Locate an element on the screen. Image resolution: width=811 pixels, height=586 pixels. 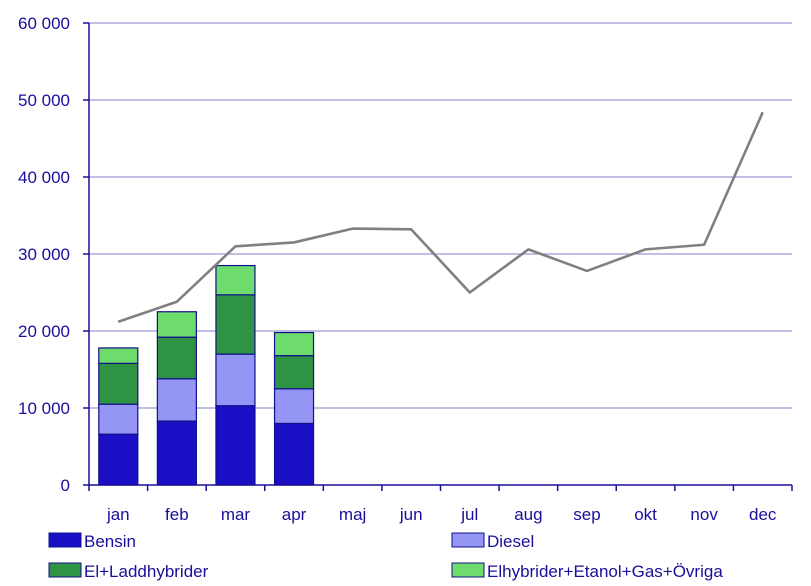
bar-bensin-jan is located at coordinates (118, 459).